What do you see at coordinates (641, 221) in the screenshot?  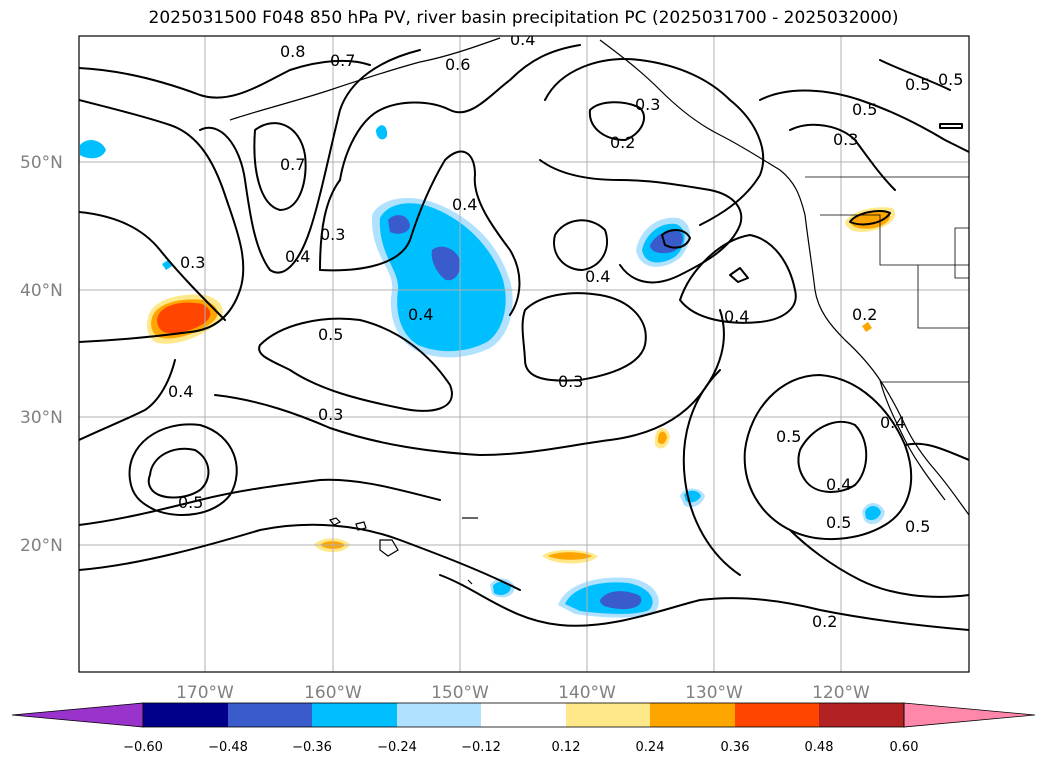 I see `contour-ring-south` at bounding box center [641, 221].